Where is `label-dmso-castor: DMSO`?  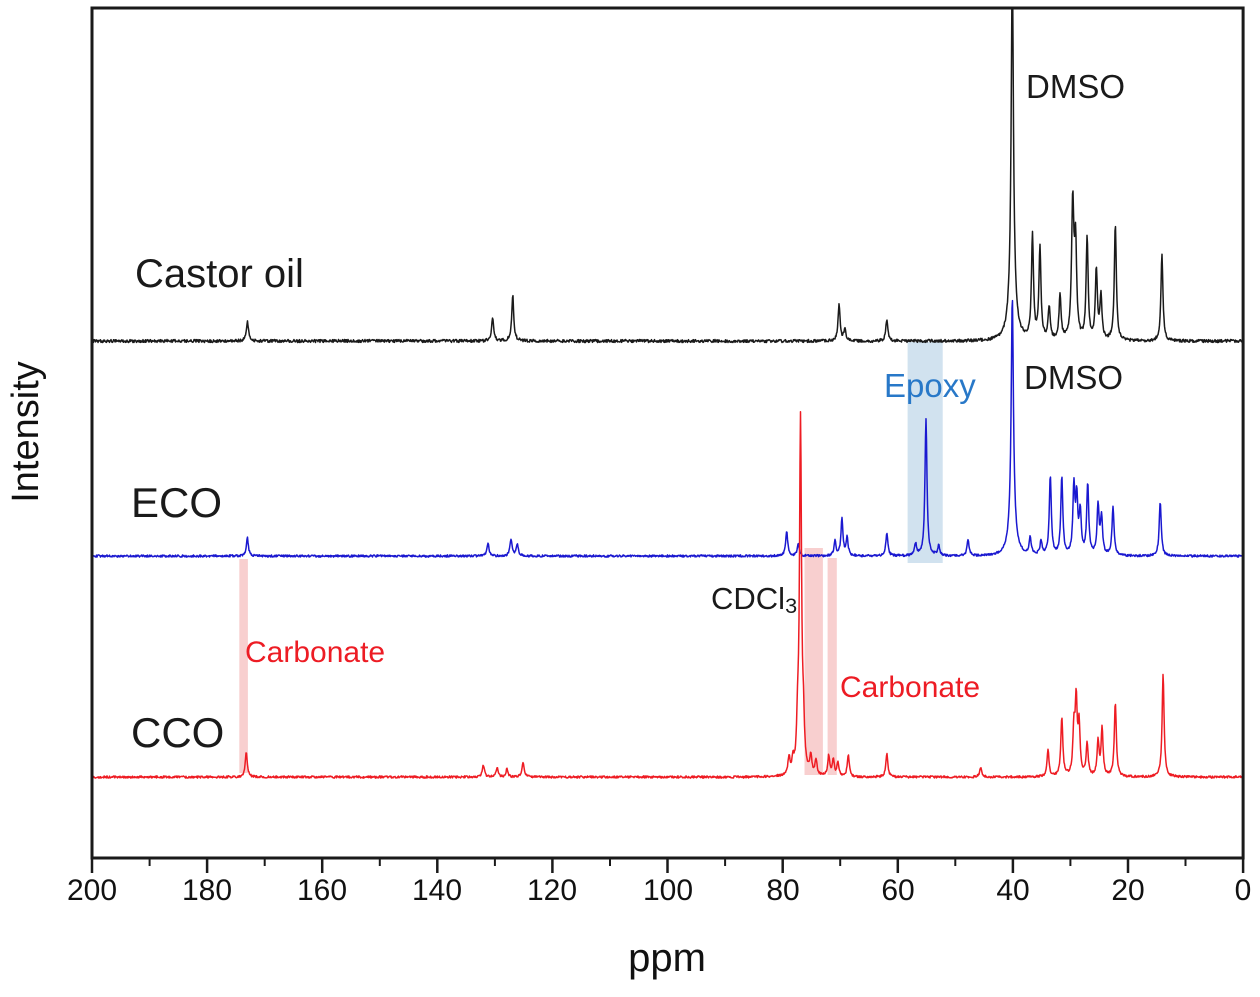
label-dmso-castor: DMSO is located at coordinates (1075, 86).